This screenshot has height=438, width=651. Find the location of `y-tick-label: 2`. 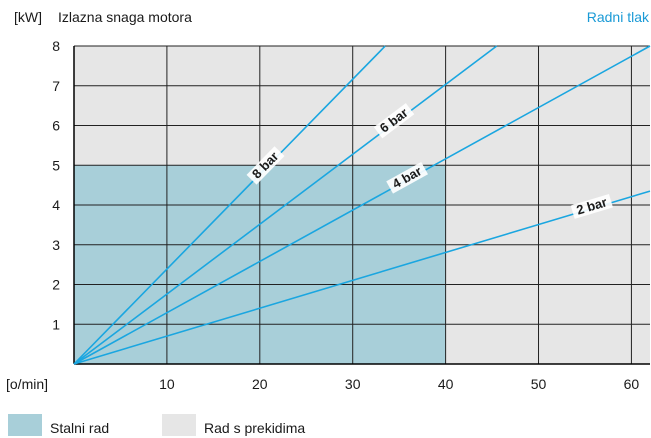

y-tick-label: 2 is located at coordinates (56, 285).